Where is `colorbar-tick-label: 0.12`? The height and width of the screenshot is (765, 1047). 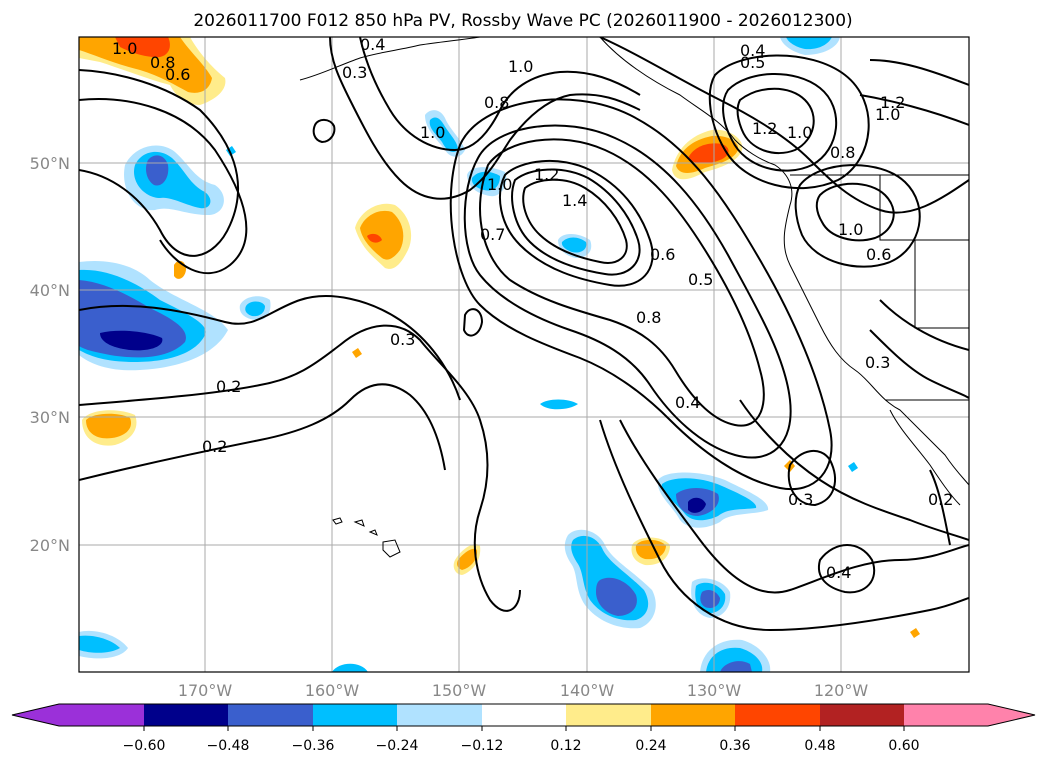 colorbar-tick-label: 0.12 is located at coordinates (565, 746).